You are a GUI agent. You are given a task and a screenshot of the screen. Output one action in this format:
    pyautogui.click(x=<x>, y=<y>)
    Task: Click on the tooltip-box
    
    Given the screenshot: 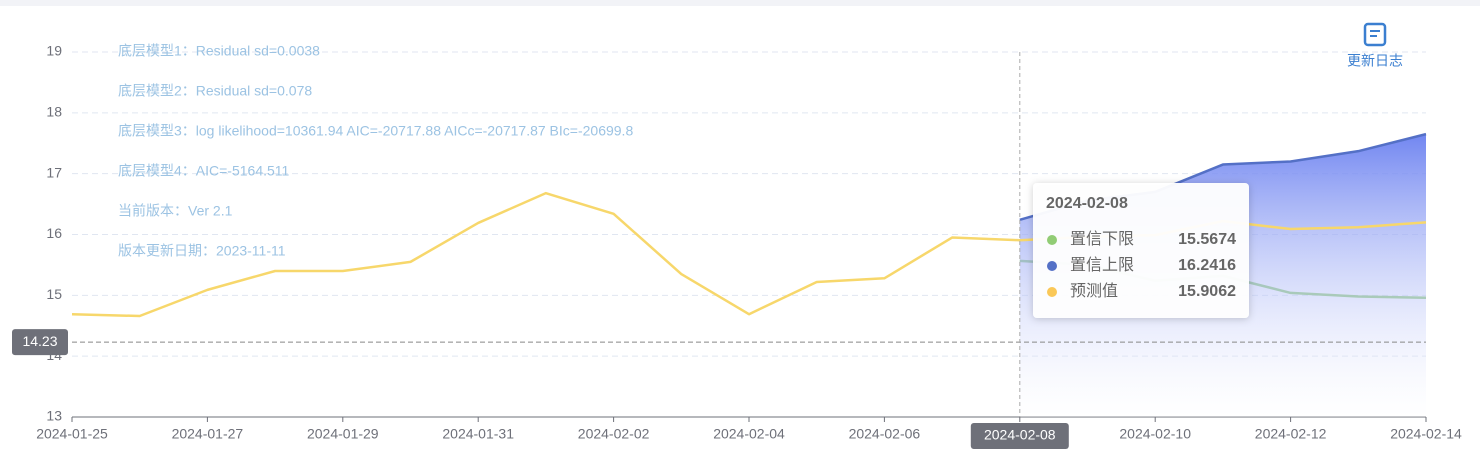 What is the action you would take?
    pyautogui.click(x=1141, y=250)
    